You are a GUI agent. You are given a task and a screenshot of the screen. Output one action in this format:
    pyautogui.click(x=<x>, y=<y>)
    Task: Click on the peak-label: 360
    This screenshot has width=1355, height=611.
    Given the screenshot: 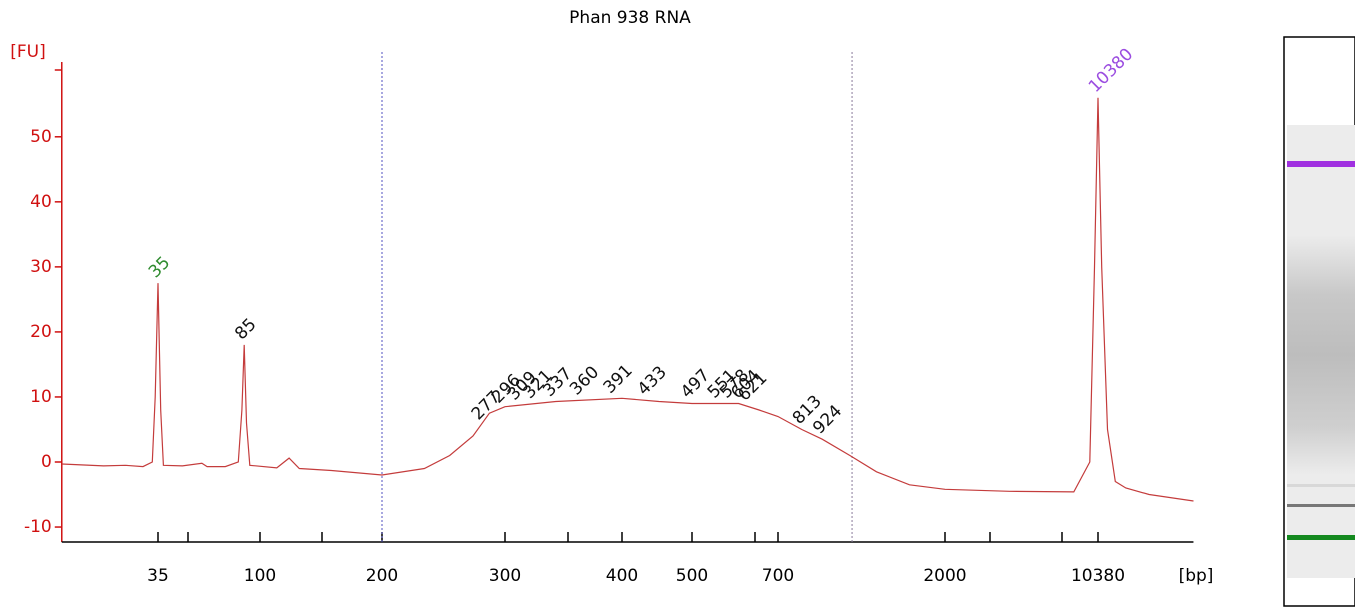 What is the action you would take?
    pyautogui.click(x=584, y=380)
    